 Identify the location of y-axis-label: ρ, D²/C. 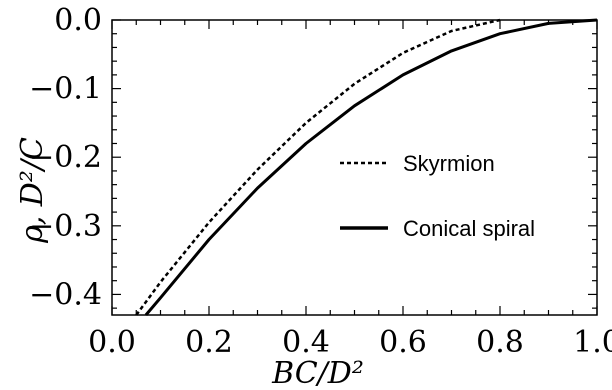
(32, 190).